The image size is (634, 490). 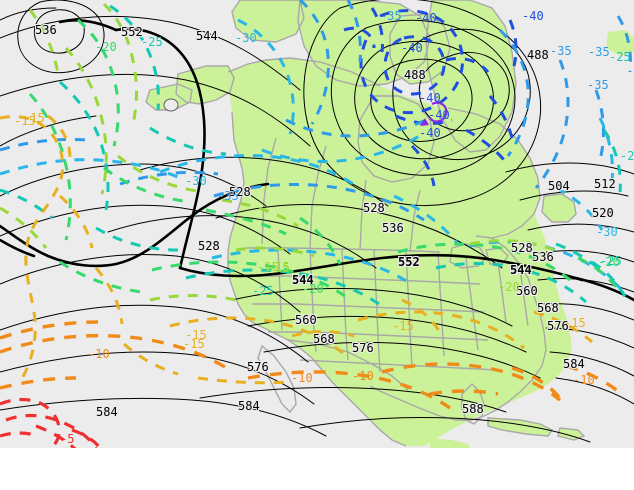 What do you see at coordinates (603, 213) in the screenshot?
I see `height-contour-label: 520` at bounding box center [603, 213].